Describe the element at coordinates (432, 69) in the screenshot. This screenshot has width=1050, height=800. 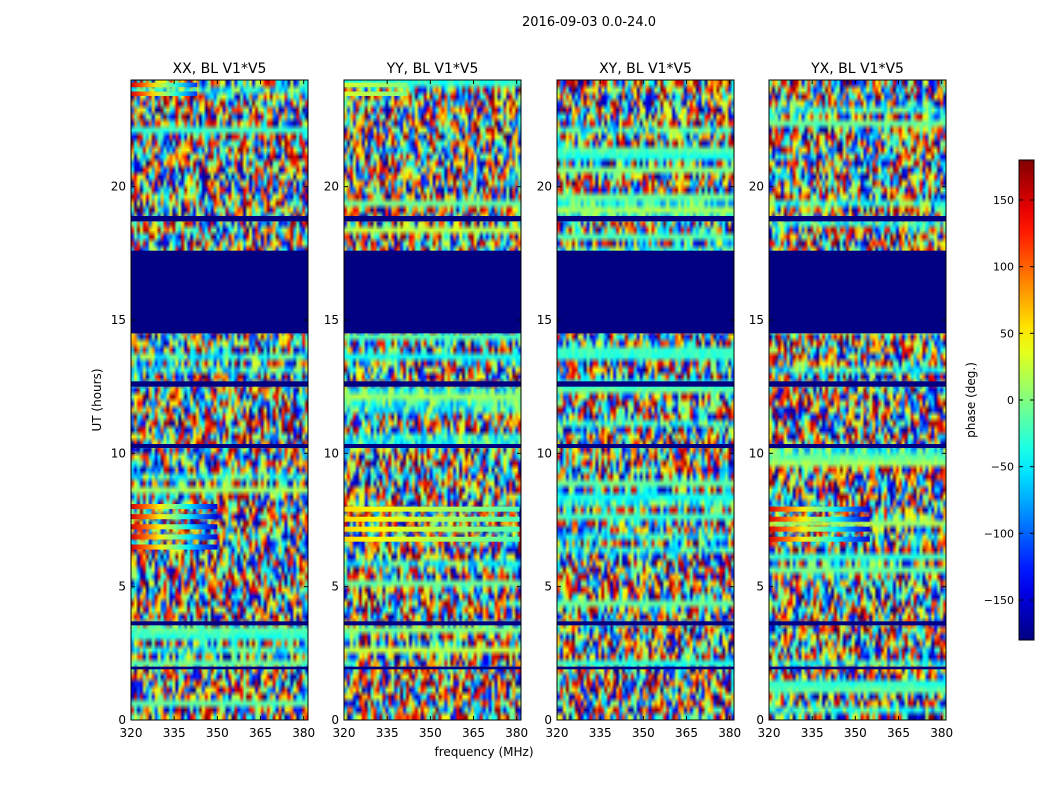
I see `panel-title: YY, BL V1*V5` at that location.